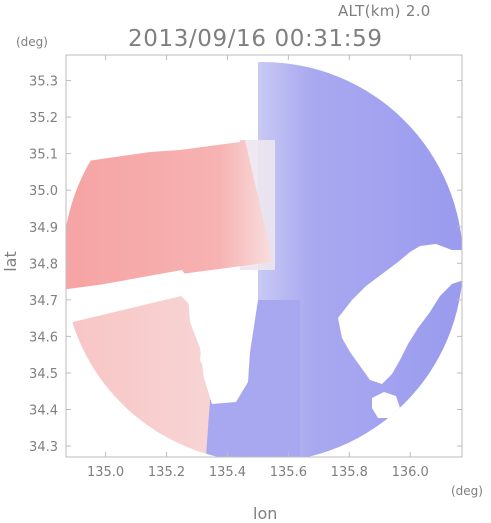 The image size is (491, 523). I want to click on y-tick-label: 34.6, so click(43, 337).